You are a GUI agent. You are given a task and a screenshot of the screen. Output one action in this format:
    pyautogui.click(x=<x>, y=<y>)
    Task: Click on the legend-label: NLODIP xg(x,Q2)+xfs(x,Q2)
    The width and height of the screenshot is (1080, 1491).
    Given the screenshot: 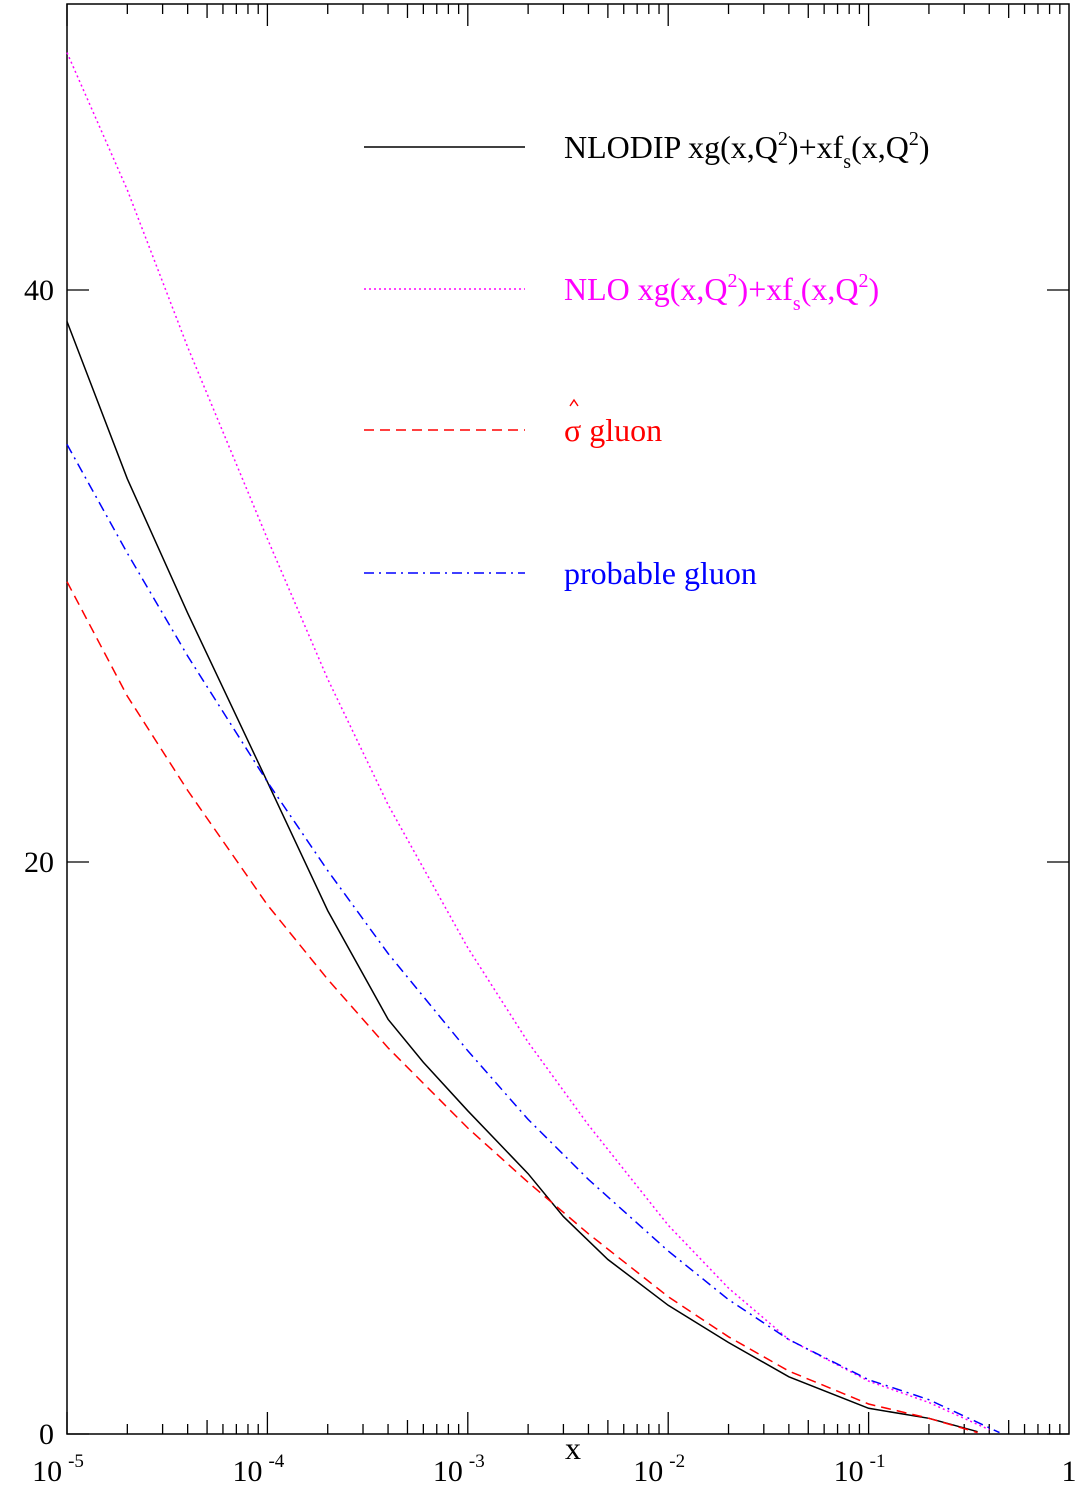 What is the action you would take?
    pyautogui.click(x=746, y=150)
    